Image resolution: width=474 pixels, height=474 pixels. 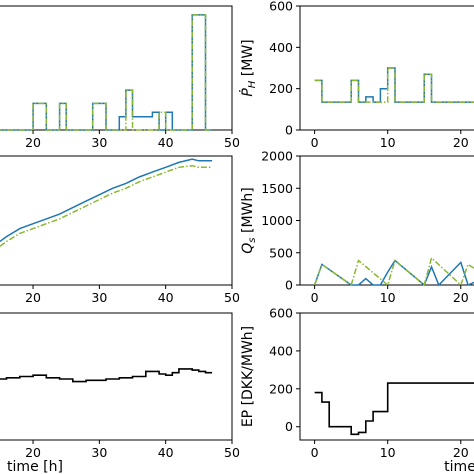 What do you see at coordinates (248, 67) in the screenshot?
I see `y-axis-label: ṖH [MW]` at bounding box center [248, 67].